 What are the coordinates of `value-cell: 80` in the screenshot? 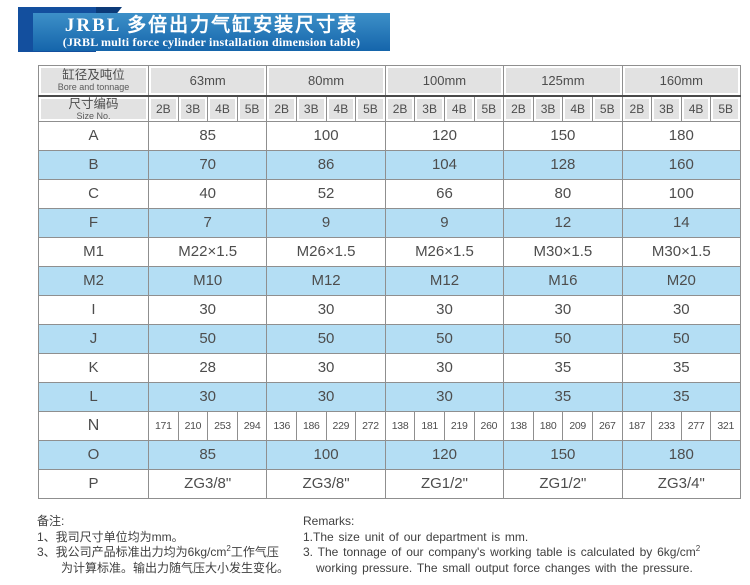 It's located at (563, 193).